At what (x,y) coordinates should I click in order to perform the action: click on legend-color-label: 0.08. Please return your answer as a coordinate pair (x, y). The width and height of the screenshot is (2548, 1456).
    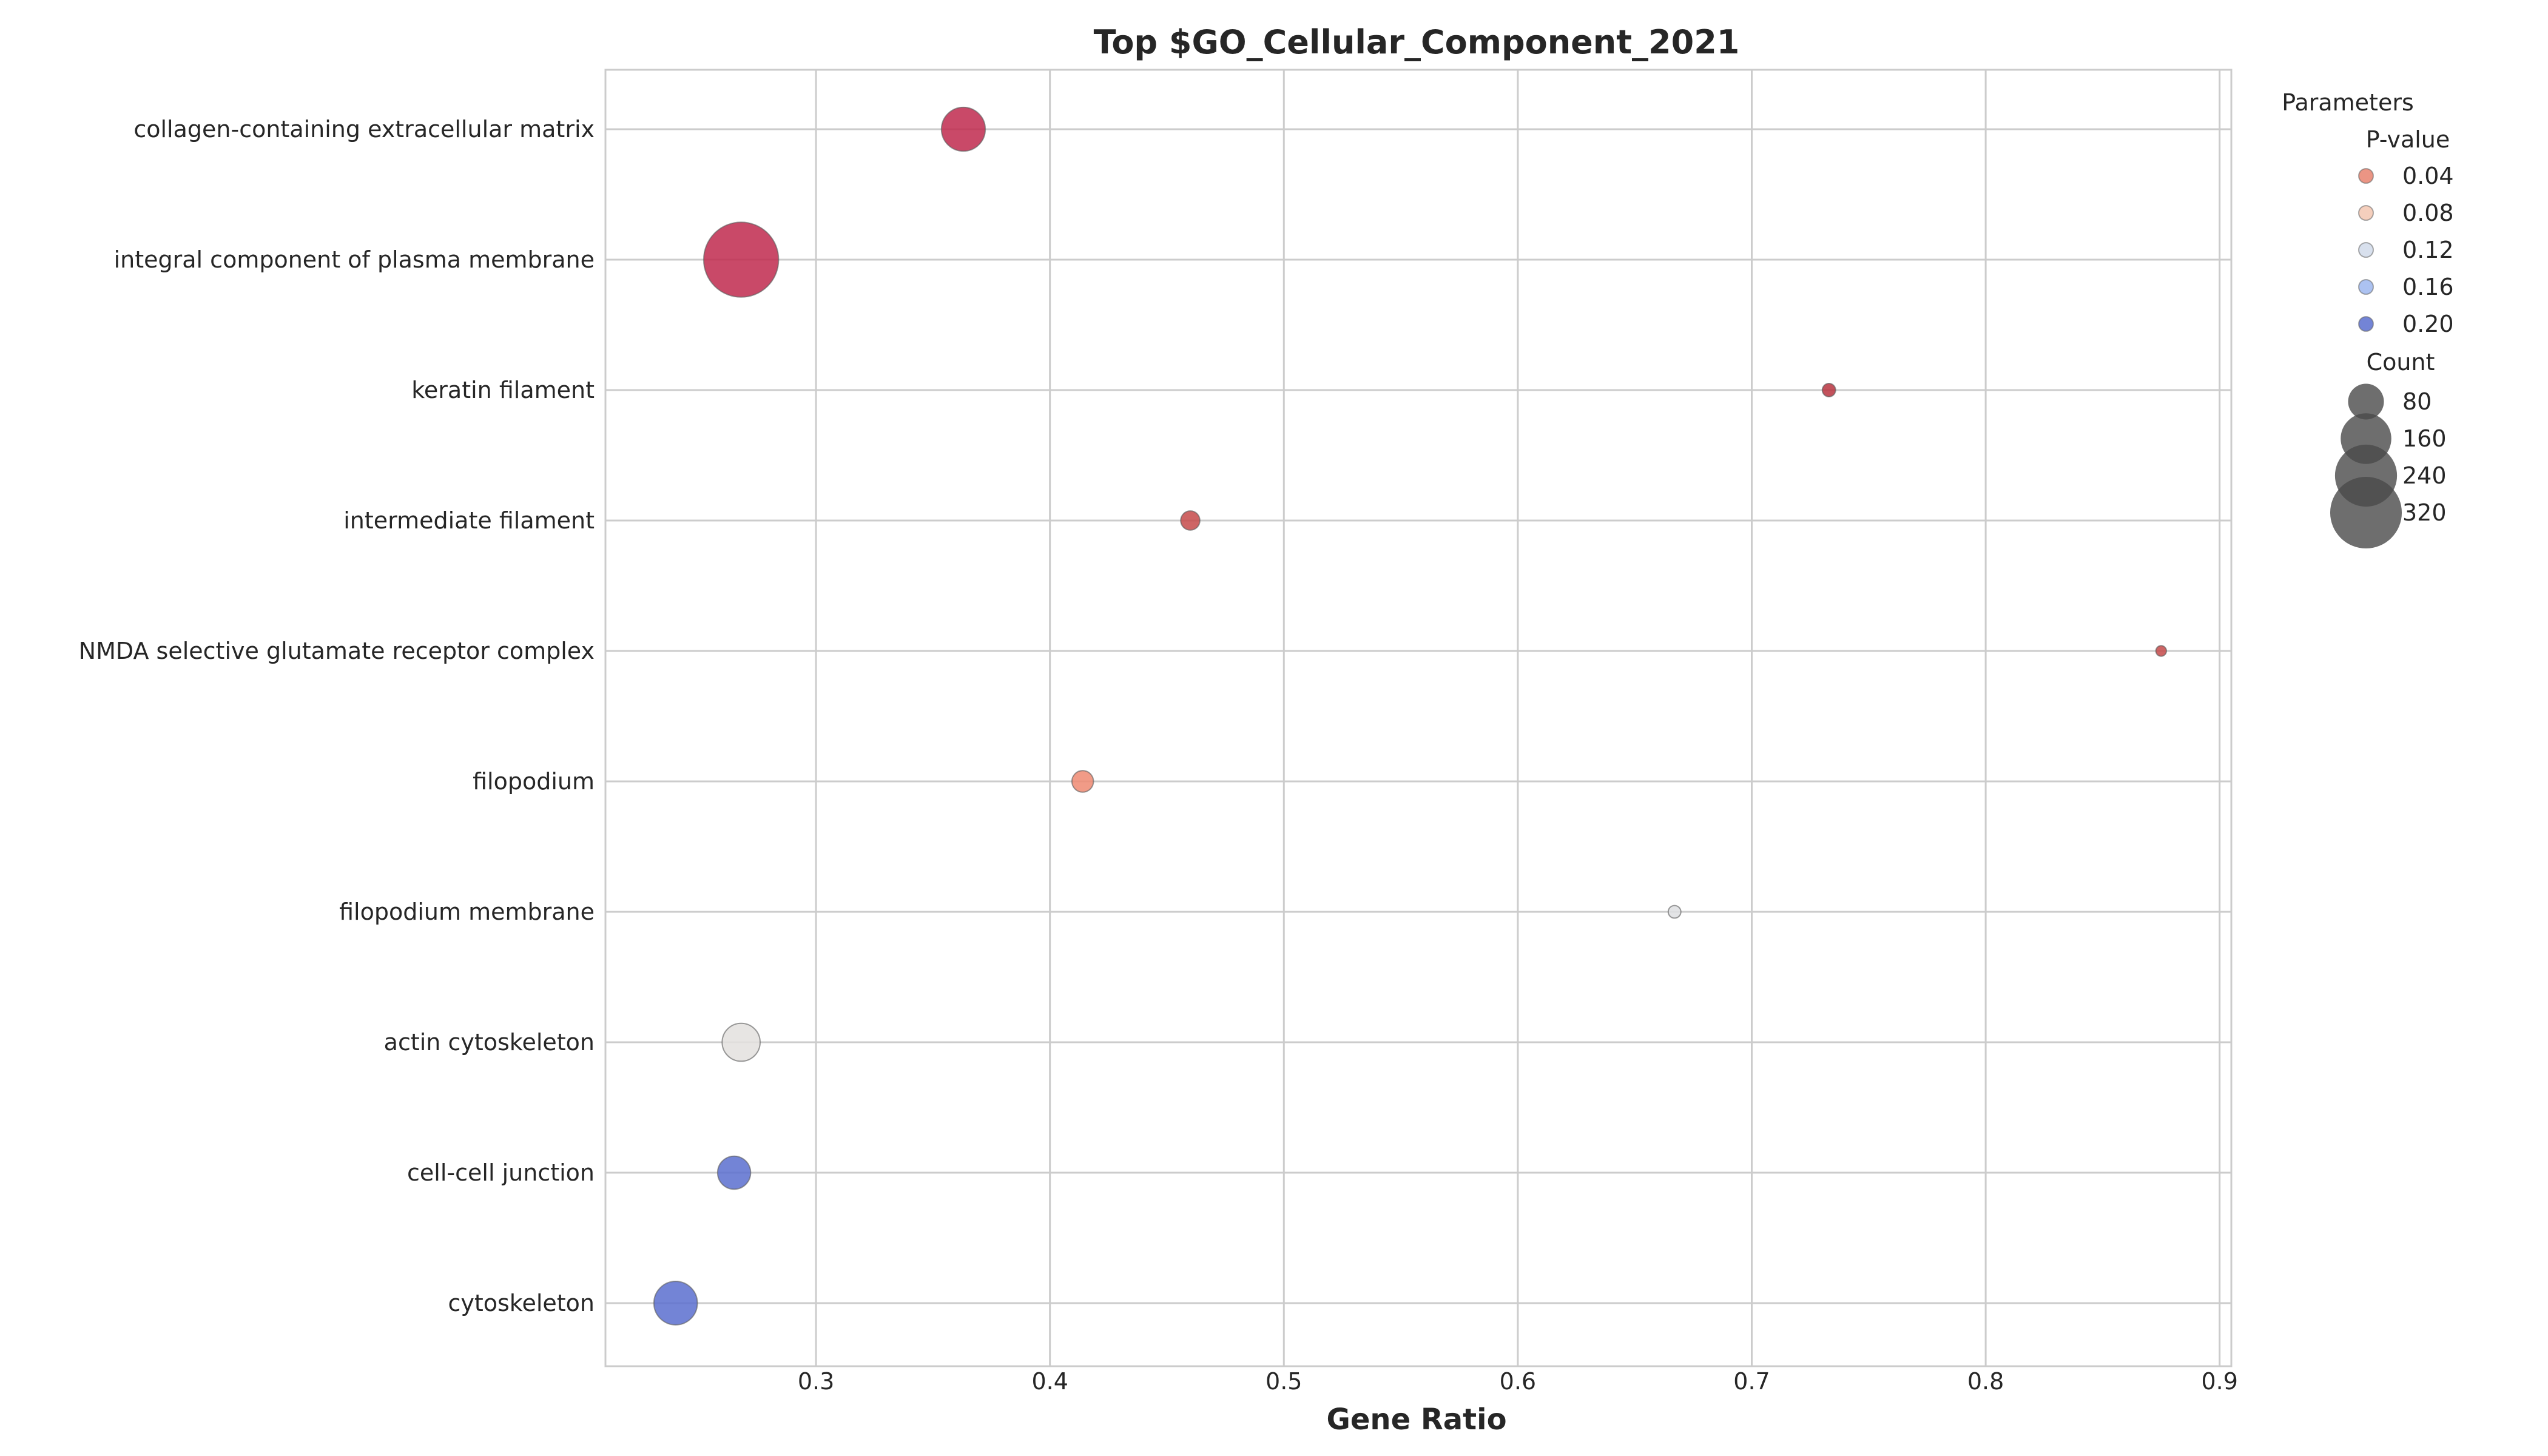
    Looking at the image, I should click on (2428, 213).